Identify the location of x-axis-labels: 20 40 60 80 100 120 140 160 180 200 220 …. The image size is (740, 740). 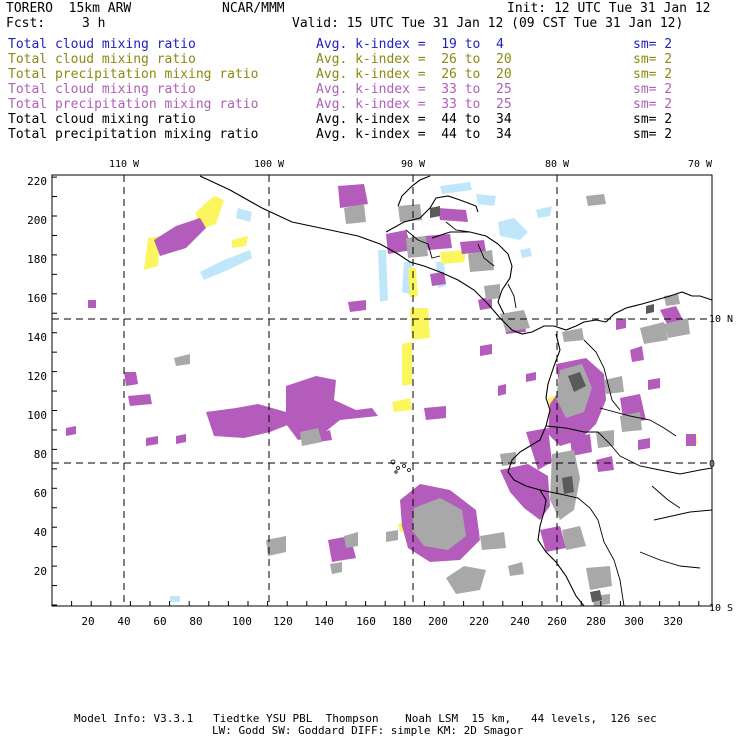
(382, 621).